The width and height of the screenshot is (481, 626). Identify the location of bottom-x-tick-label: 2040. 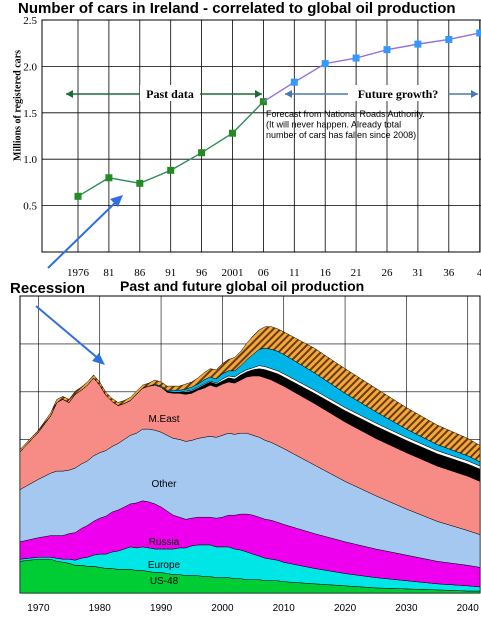
(468, 608).